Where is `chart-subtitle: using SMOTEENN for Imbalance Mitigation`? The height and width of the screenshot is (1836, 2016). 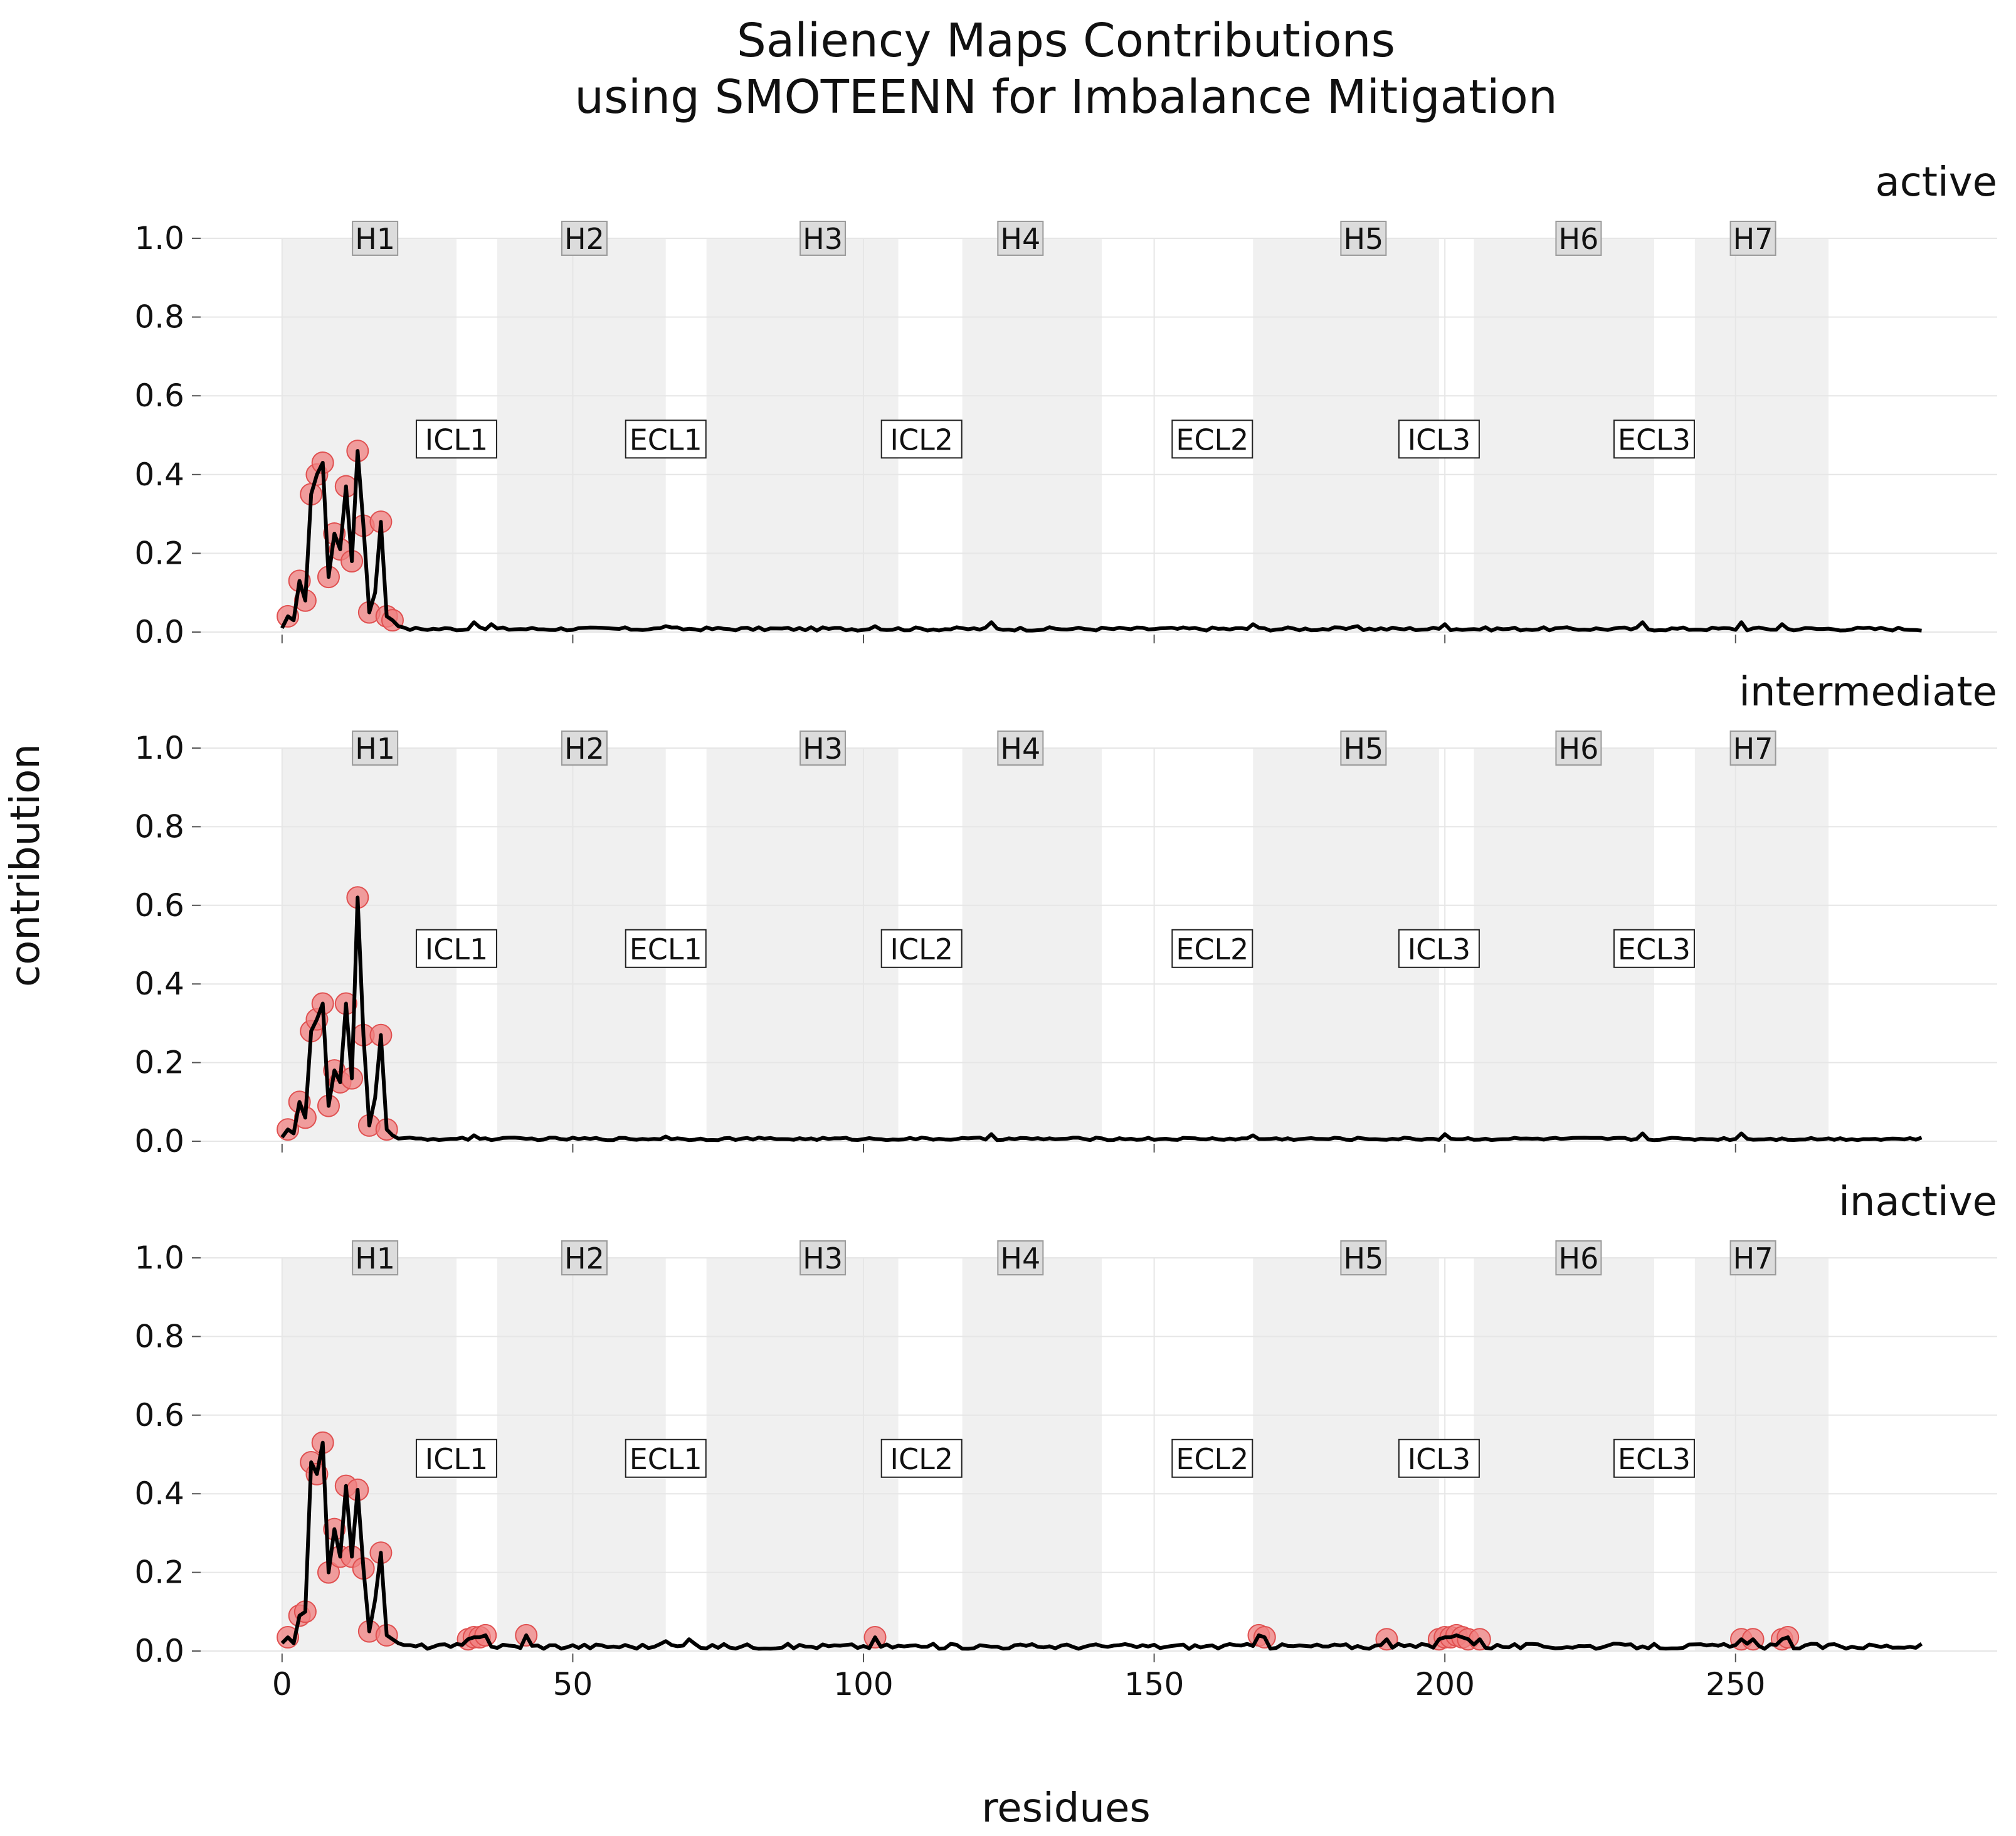 chart-subtitle: using SMOTEENN for Imbalance Mitigation is located at coordinates (1066, 97).